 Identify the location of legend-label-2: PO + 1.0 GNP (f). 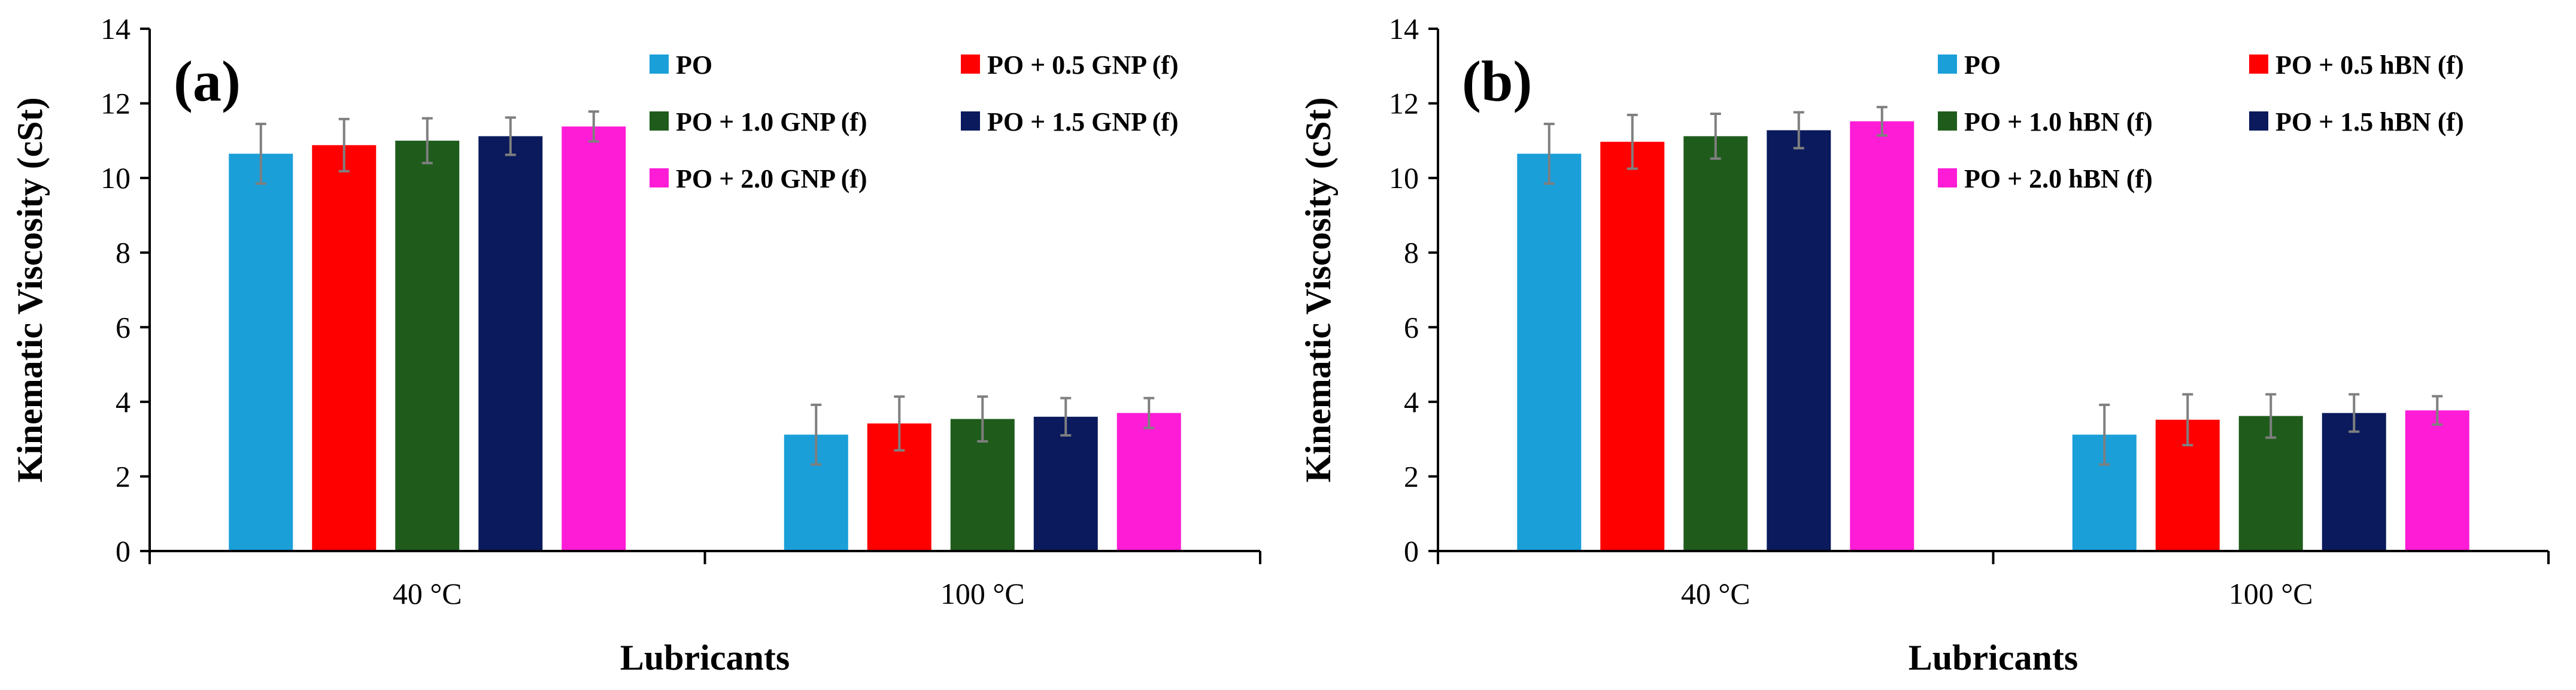
(771, 122).